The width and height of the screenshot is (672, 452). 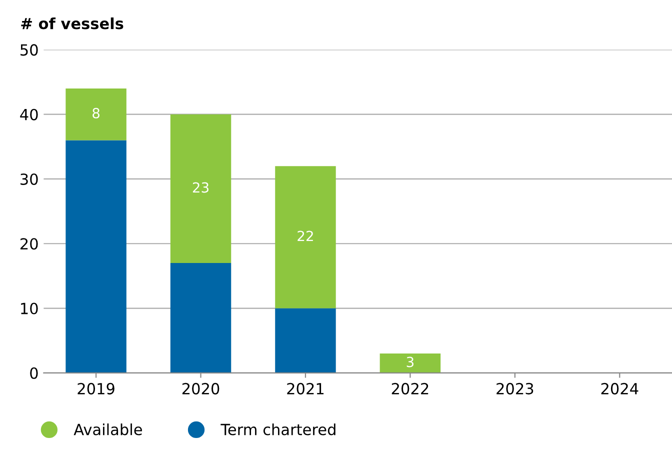 I want to click on data-label: 8, so click(x=96, y=113).